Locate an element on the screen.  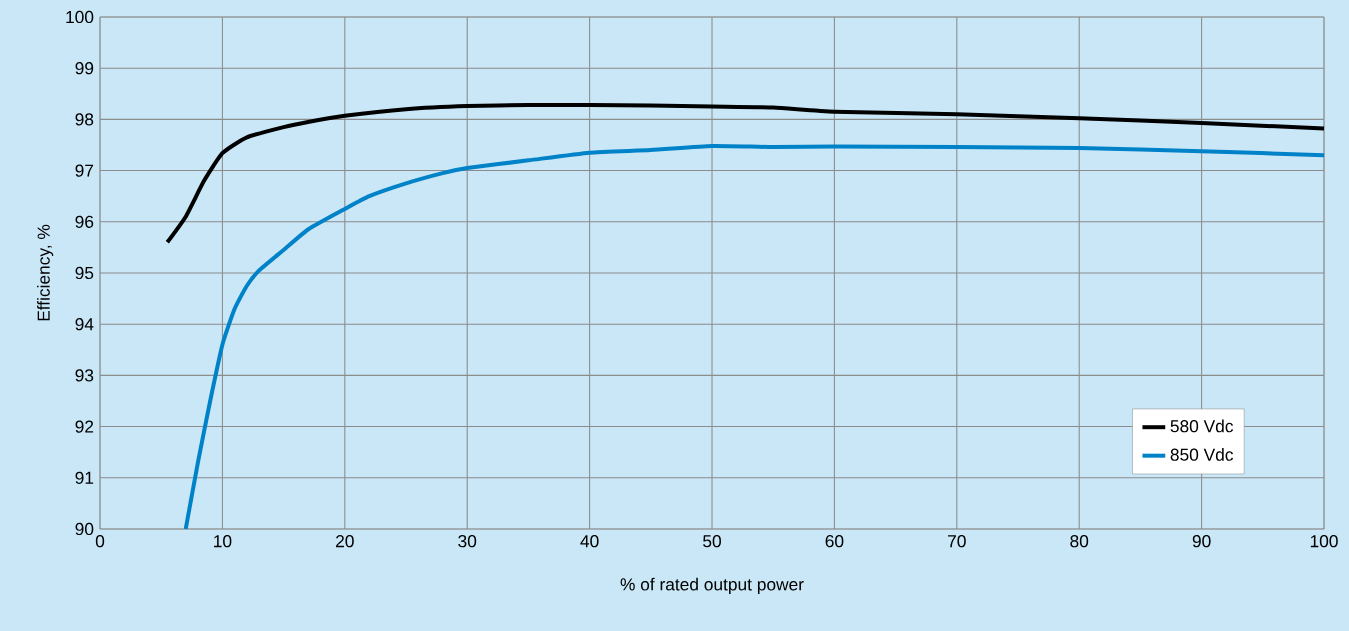
x-tick-label: 40 is located at coordinates (589, 541).